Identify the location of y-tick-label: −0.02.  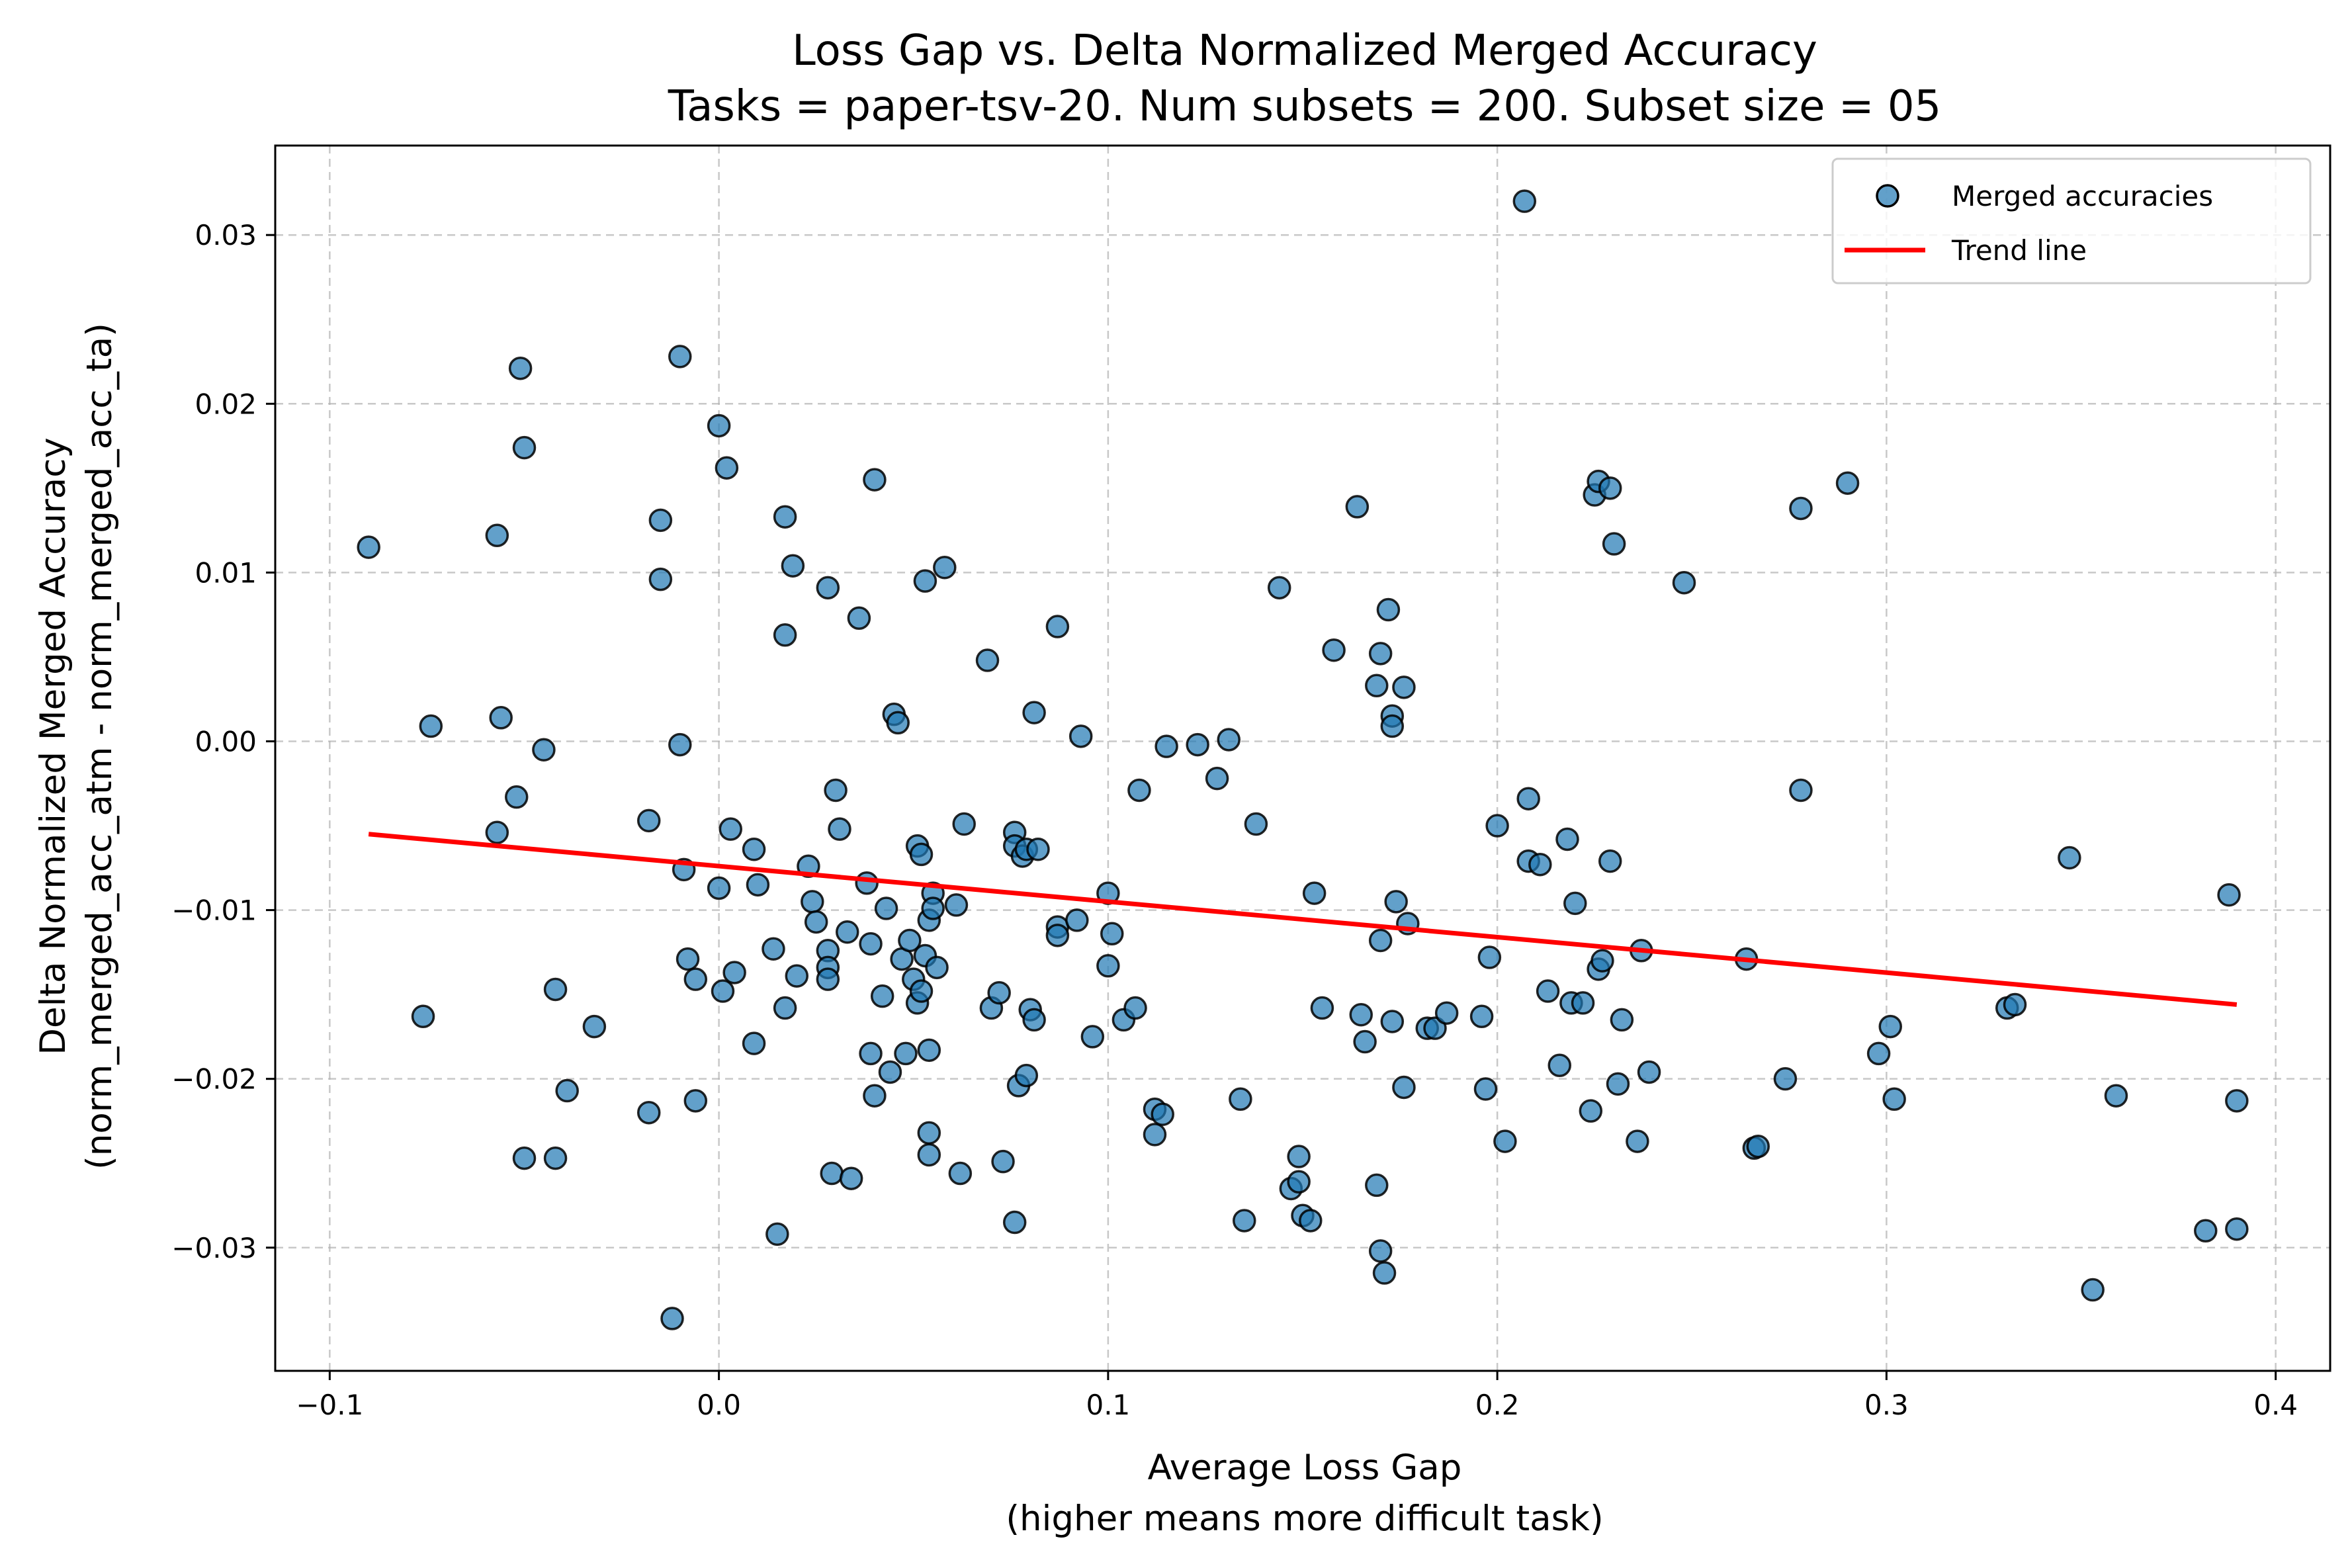
(214, 1080).